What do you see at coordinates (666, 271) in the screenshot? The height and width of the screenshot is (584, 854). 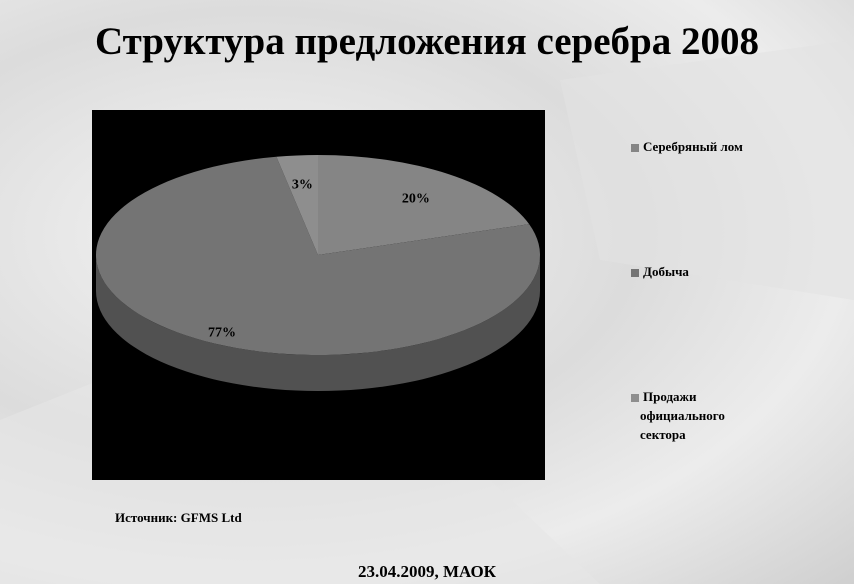 I see `legend-label: Добыча` at bounding box center [666, 271].